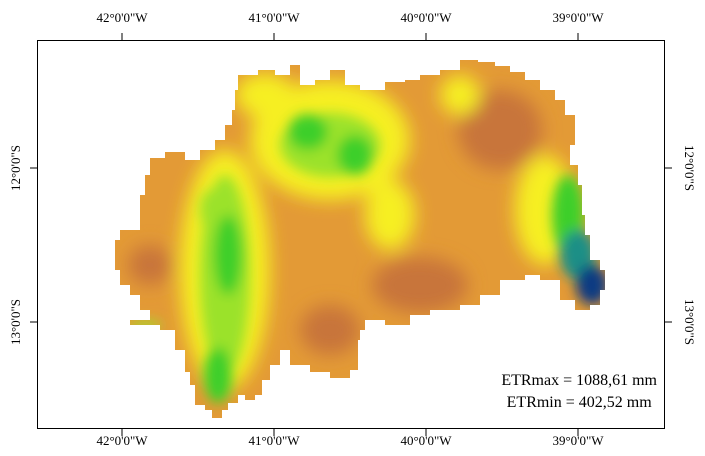  What do you see at coordinates (150, 265) in the screenshot?
I see `high-etr-w` at bounding box center [150, 265].